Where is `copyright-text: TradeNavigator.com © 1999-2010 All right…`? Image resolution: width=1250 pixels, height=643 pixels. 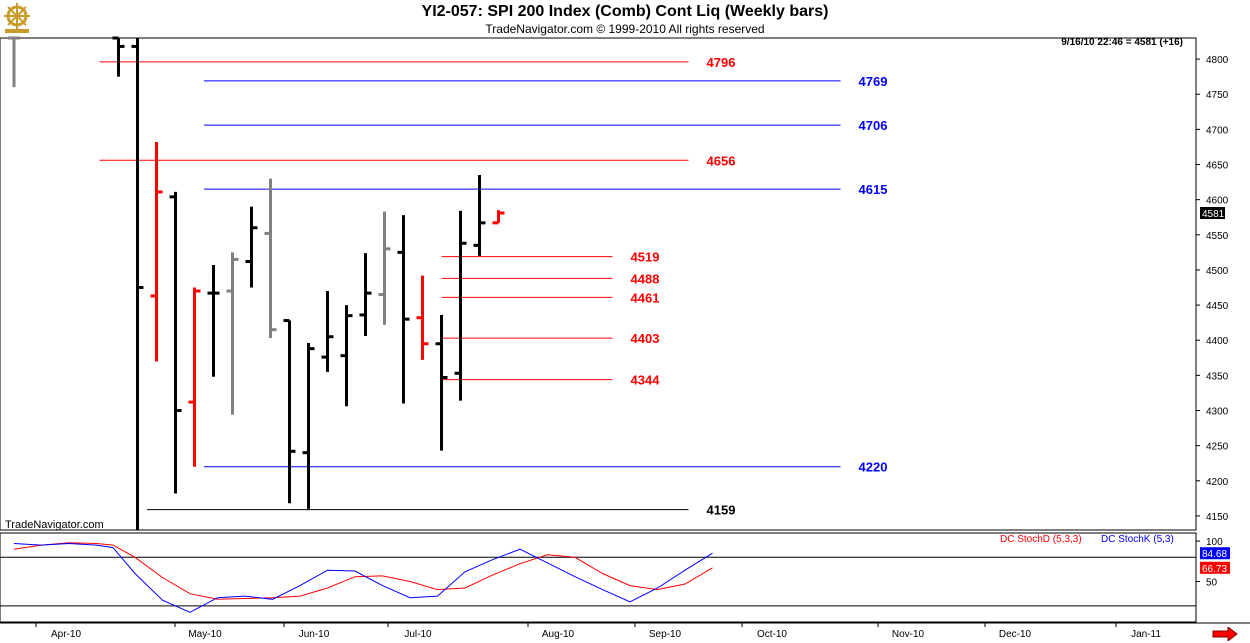 copyright-text: TradeNavigator.com © 1999-2010 All right… is located at coordinates (625, 29).